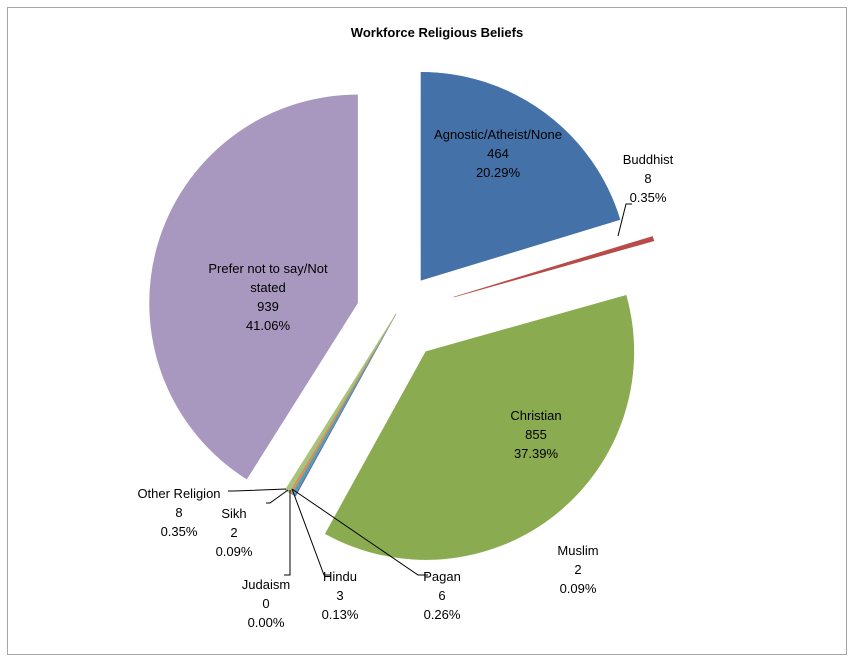  I want to click on leader-line-judaism, so click(287, 533).